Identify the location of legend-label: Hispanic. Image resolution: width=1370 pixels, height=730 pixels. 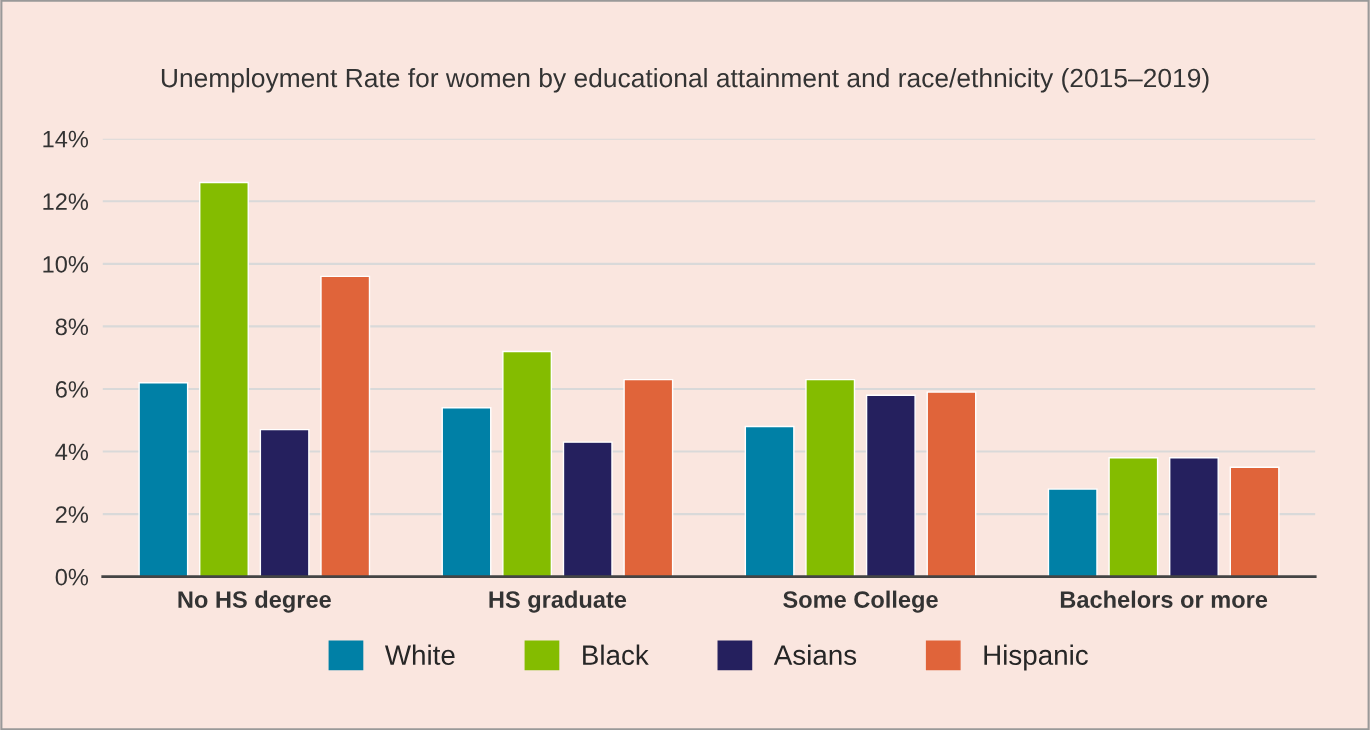
(1036, 657).